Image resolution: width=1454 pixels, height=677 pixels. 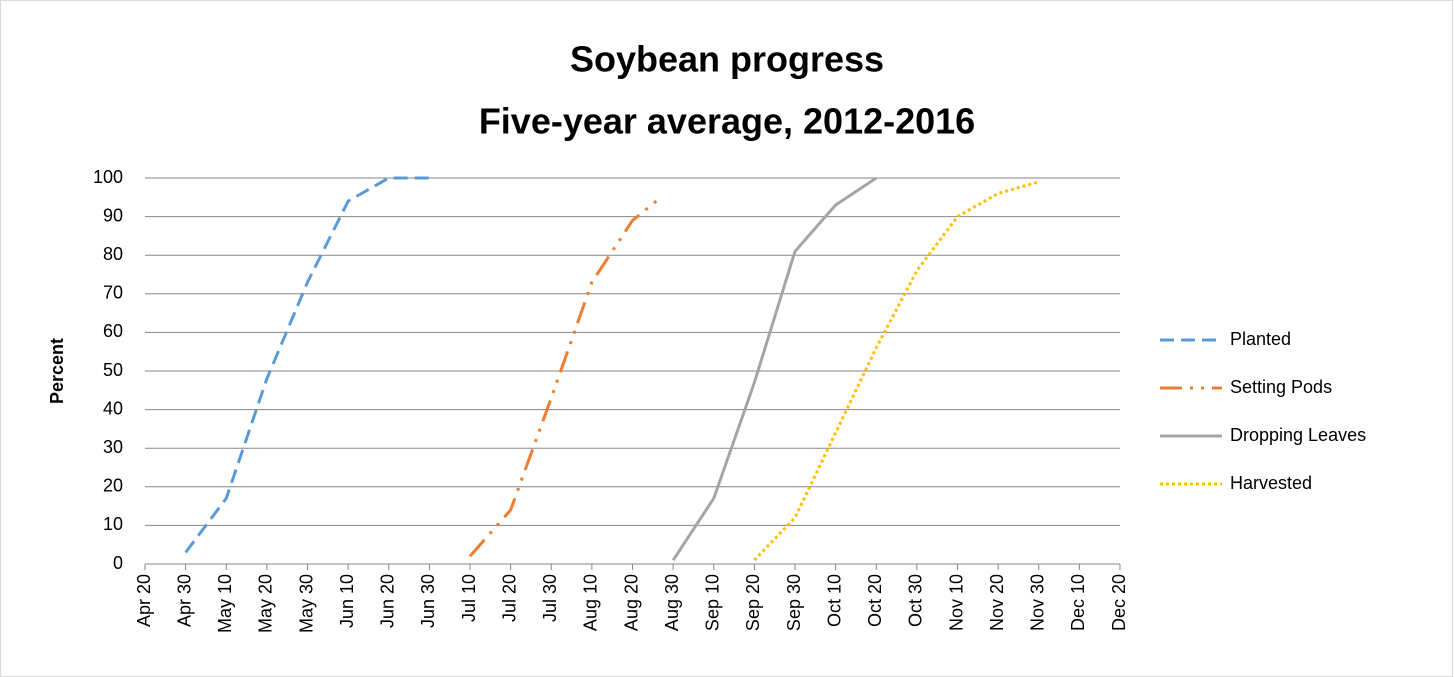 What do you see at coordinates (428, 601) in the screenshot?
I see `x-tick-label: Jun 30` at bounding box center [428, 601].